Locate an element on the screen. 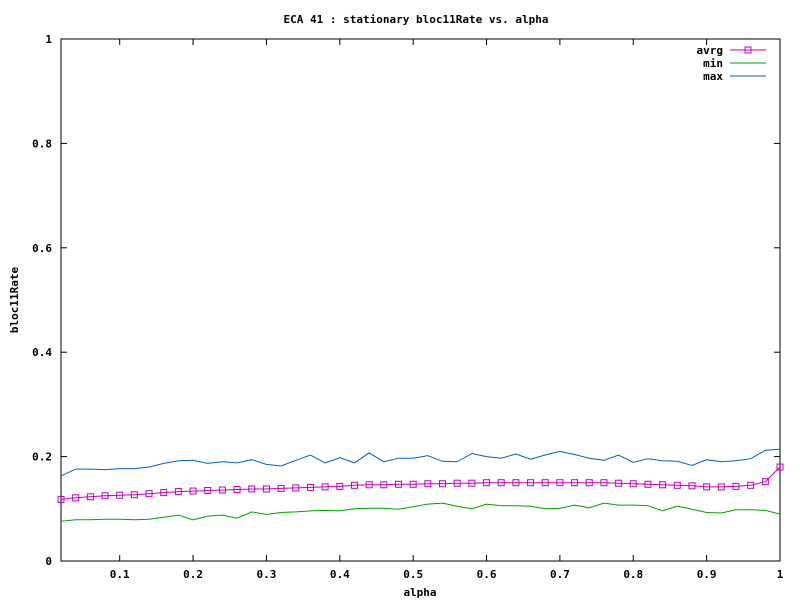  x-tick-label: 0.3 is located at coordinates (266, 574).